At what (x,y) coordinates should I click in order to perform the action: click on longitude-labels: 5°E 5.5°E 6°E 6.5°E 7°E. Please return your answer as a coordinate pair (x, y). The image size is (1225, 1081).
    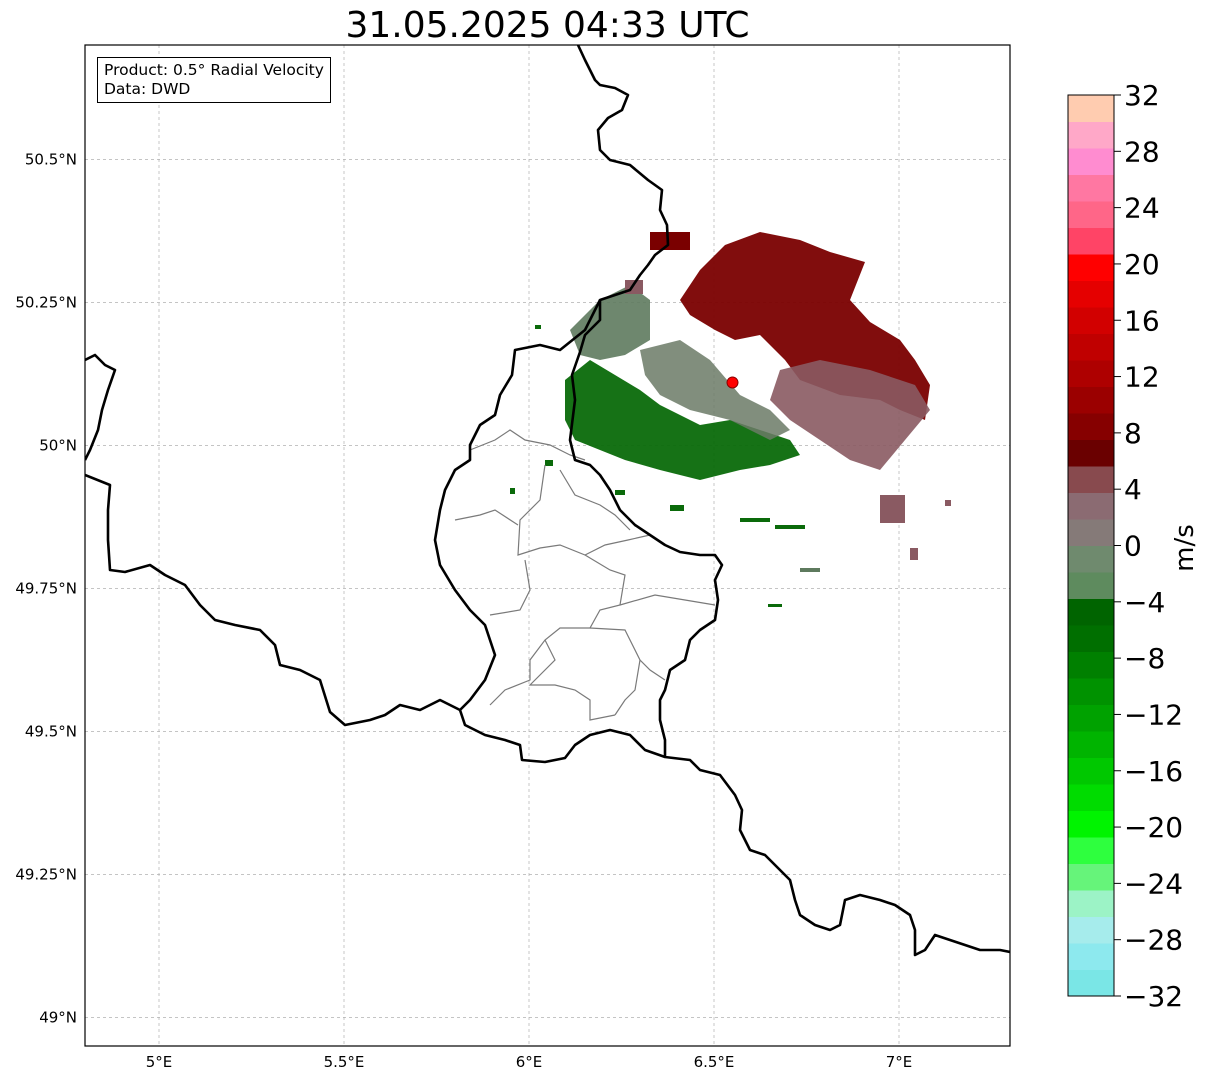
    Looking at the image, I should click on (529, 1062).